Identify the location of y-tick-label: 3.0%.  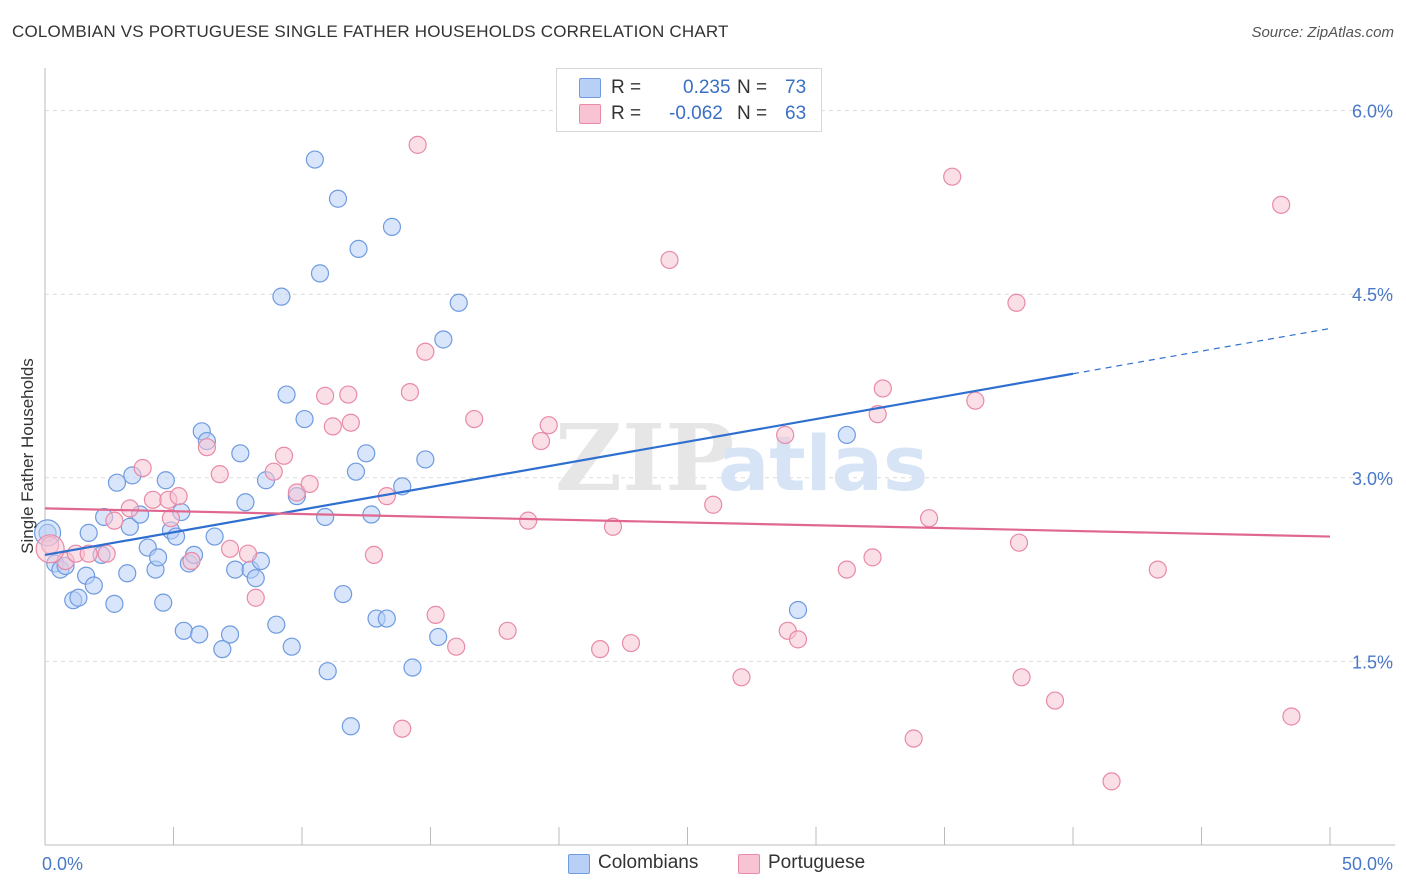
(1372, 479).